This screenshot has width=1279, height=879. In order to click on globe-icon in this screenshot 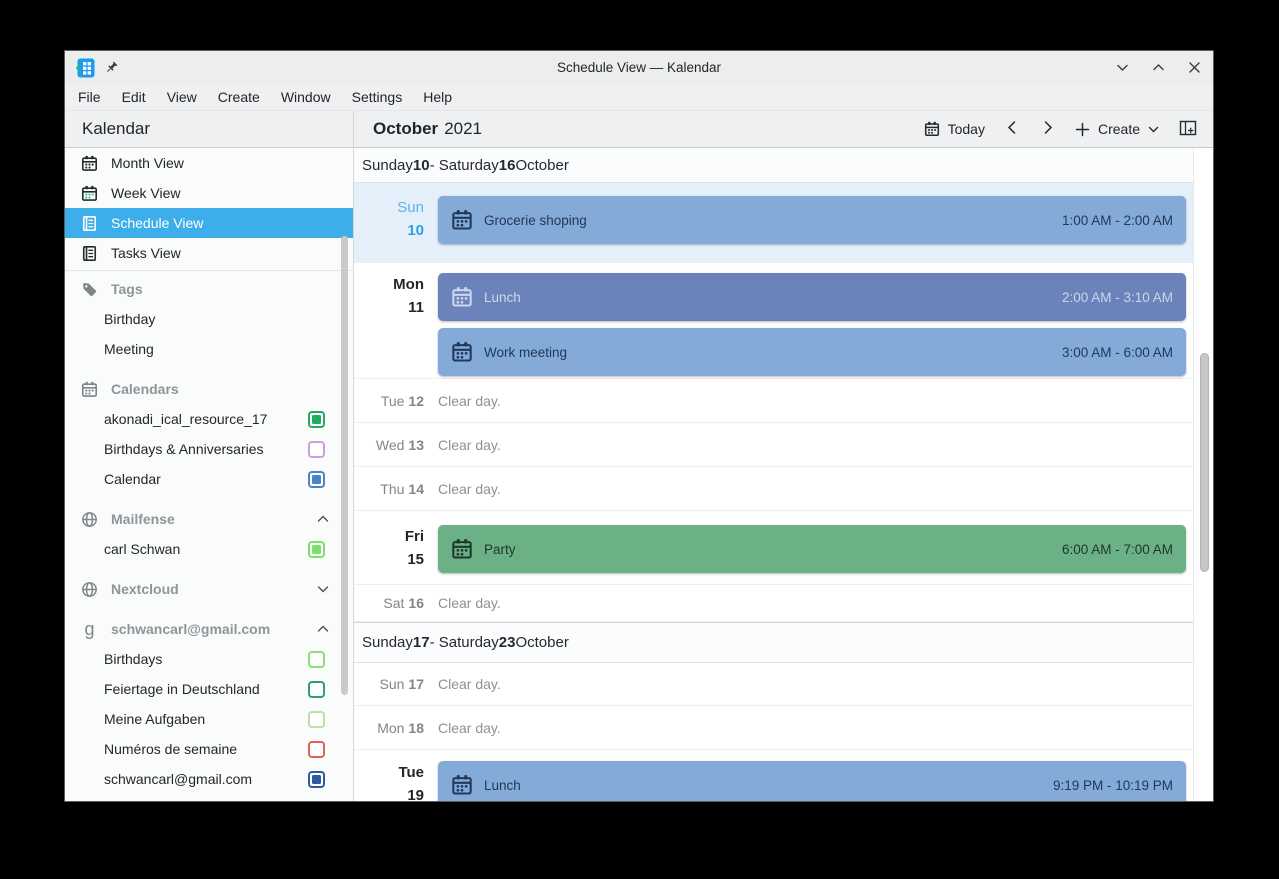, I will do `click(89, 519)`.